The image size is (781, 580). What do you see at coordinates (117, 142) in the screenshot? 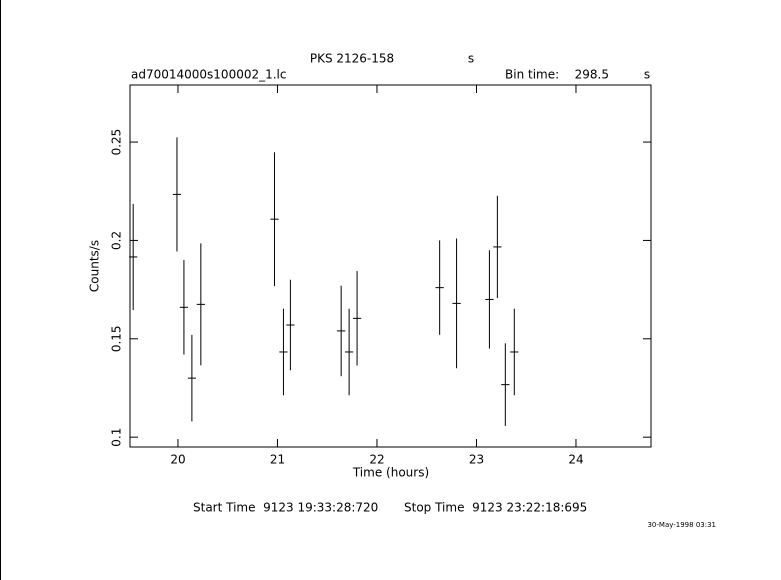
I see `y-tick-label: 0.25` at bounding box center [117, 142].